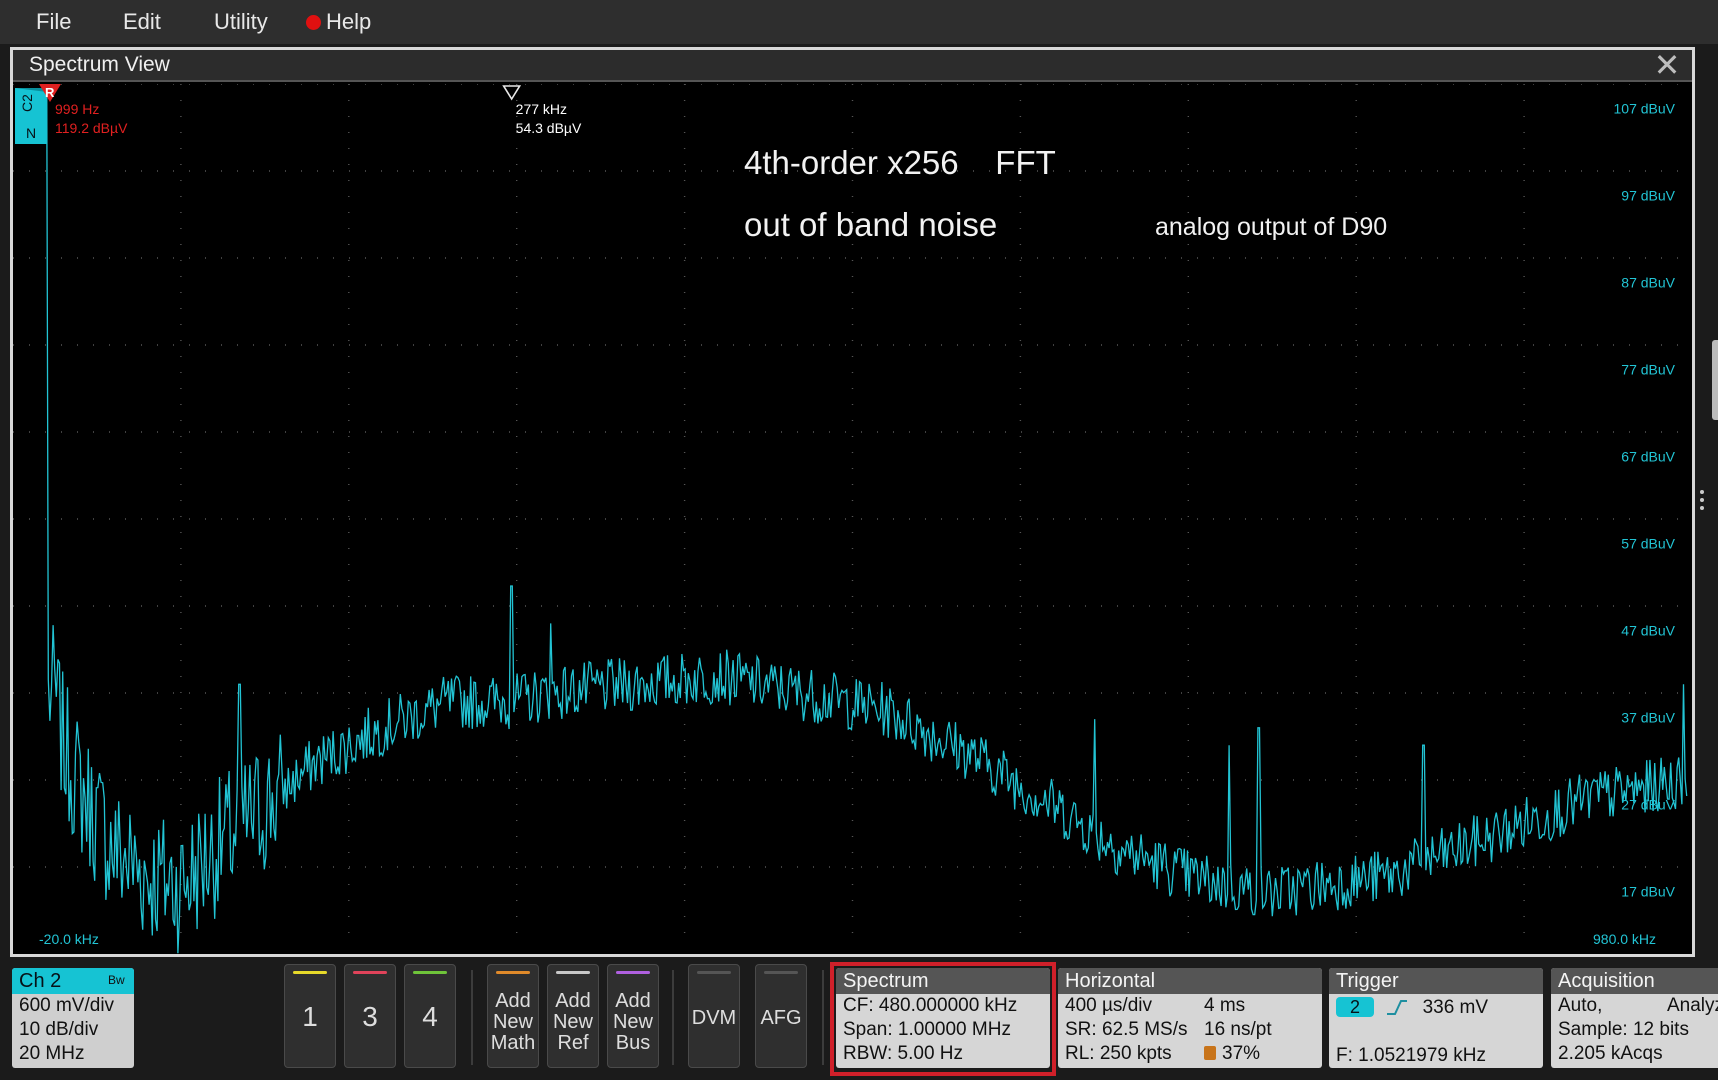 The image size is (1718, 1080). I want to click on ch2-title: Ch 2, so click(73, 981).